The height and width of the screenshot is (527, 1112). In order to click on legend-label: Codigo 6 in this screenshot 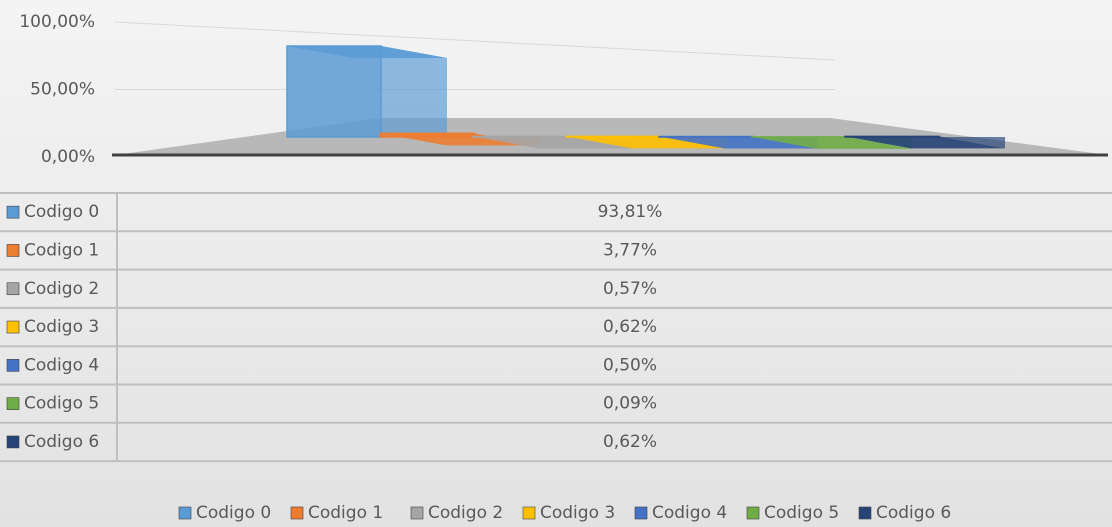, I will do `click(913, 513)`.